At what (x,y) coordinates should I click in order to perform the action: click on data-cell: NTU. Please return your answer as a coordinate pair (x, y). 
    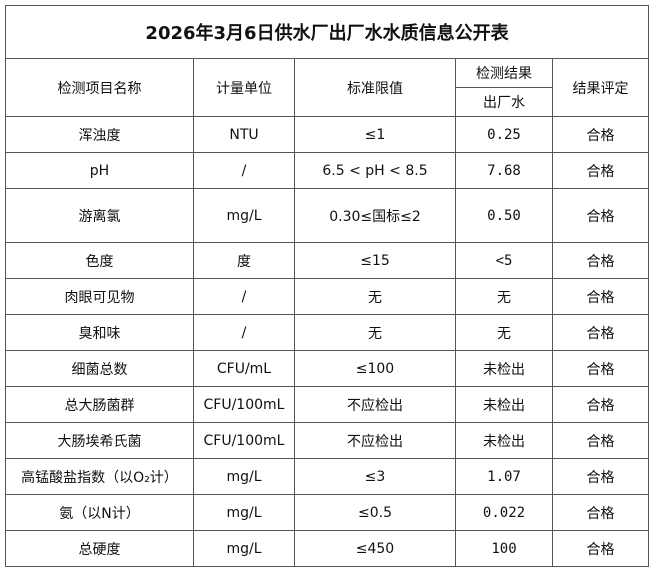
    Looking at the image, I should click on (244, 134).